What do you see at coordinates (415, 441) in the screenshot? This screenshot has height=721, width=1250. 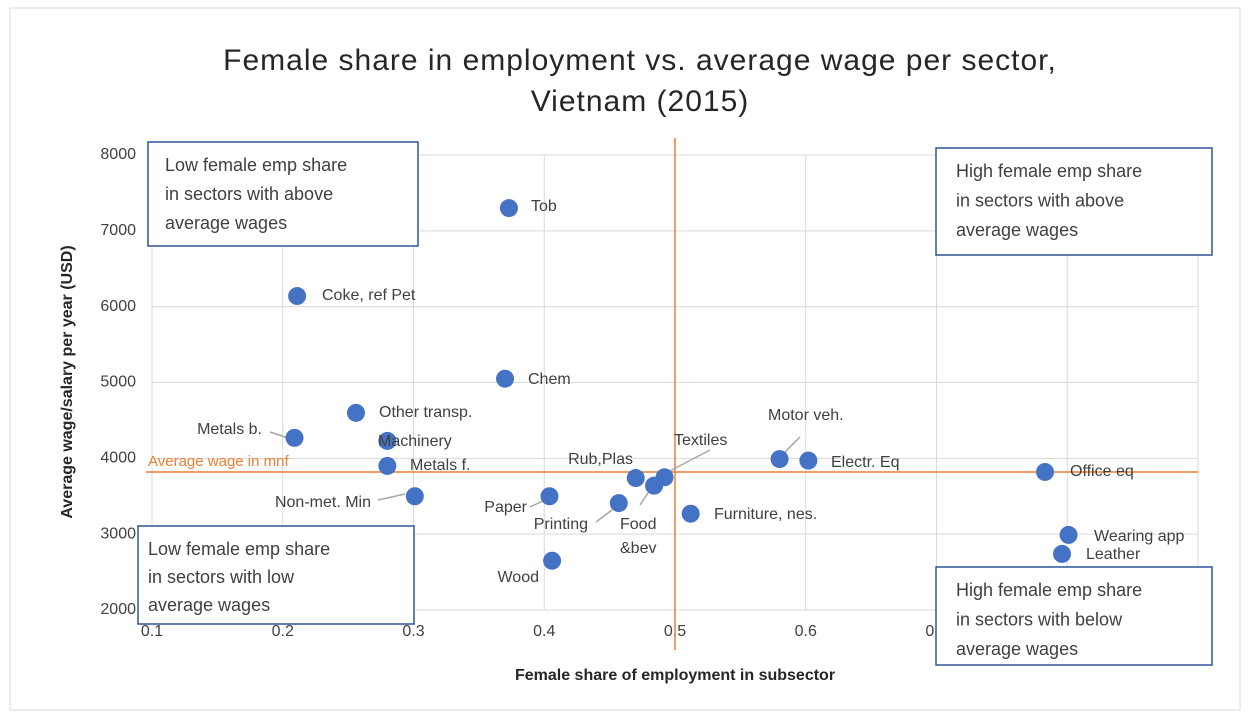 I see `point-label: Machinery` at bounding box center [415, 441].